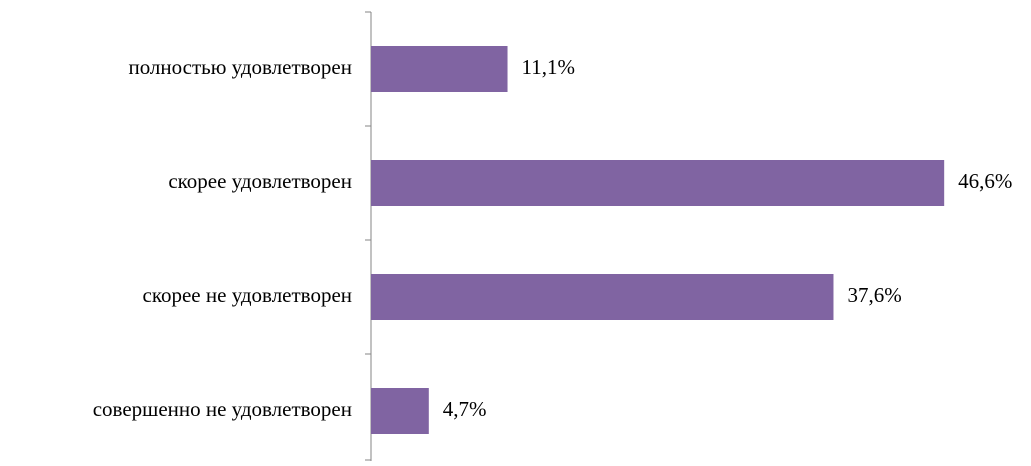  What do you see at coordinates (240, 67) in the screenshot?
I see `category-label: полностью удовлетворен` at bounding box center [240, 67].